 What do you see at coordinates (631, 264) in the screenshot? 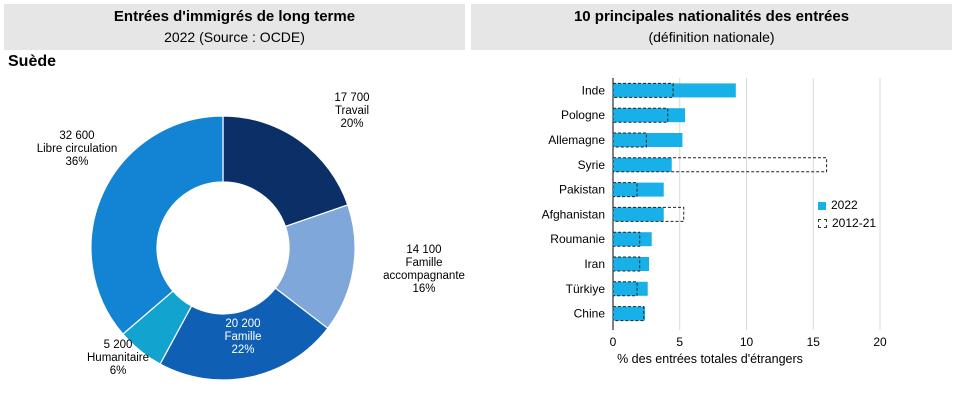
I see `bar-2022-iran` at bounding box center [631, 264].